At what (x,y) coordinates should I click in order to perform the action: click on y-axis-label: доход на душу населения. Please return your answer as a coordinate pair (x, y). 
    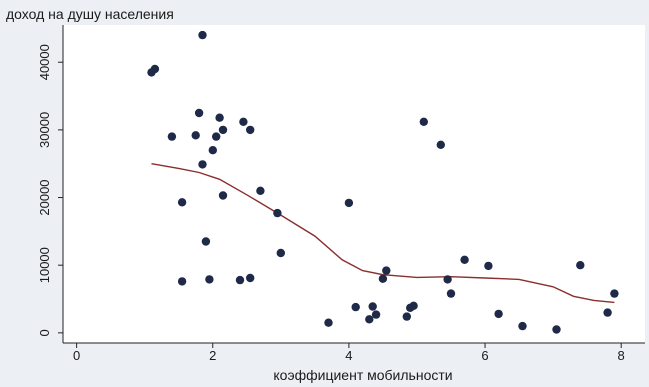
    Looking at the image, I should click on (90, 14).